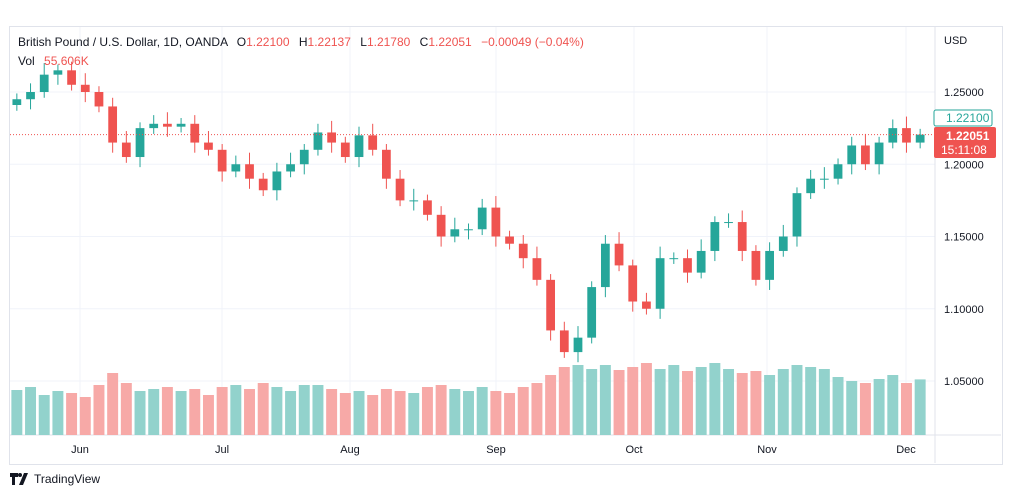  Describe the element at coordinates (363, 42) in the screenshot. I see `low-label: L` at that location.